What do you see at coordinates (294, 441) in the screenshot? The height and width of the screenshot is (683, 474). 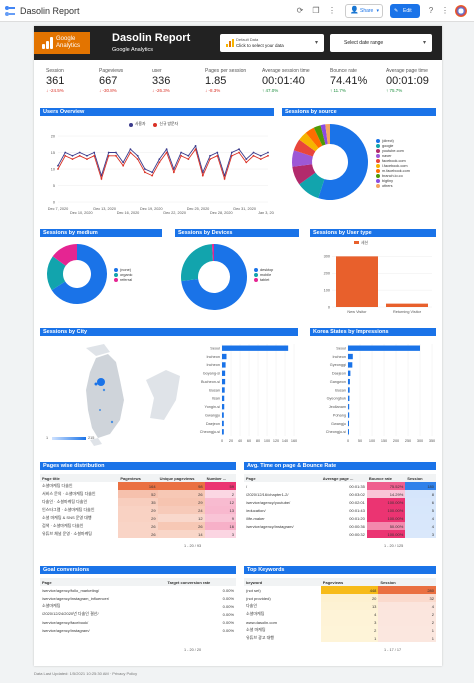 I see `x-tick-label: 160` at bounding box center [294, 441].